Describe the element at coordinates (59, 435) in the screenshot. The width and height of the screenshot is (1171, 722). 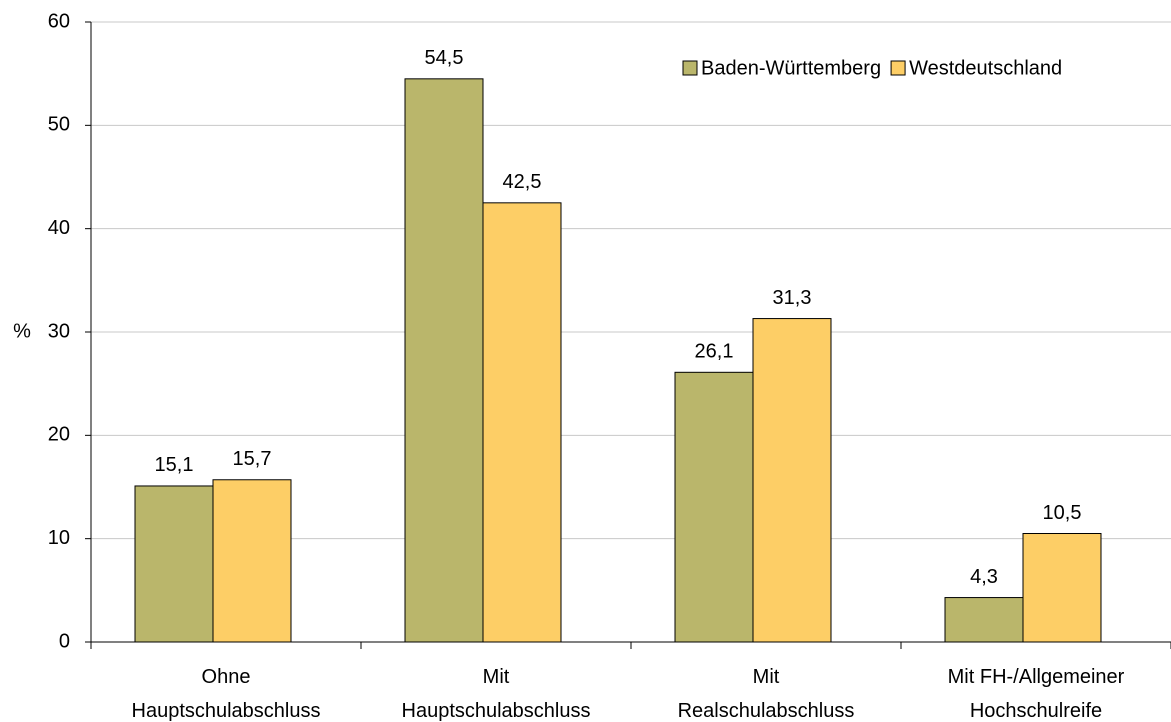
I see `y-tick-label: 20` at that location.